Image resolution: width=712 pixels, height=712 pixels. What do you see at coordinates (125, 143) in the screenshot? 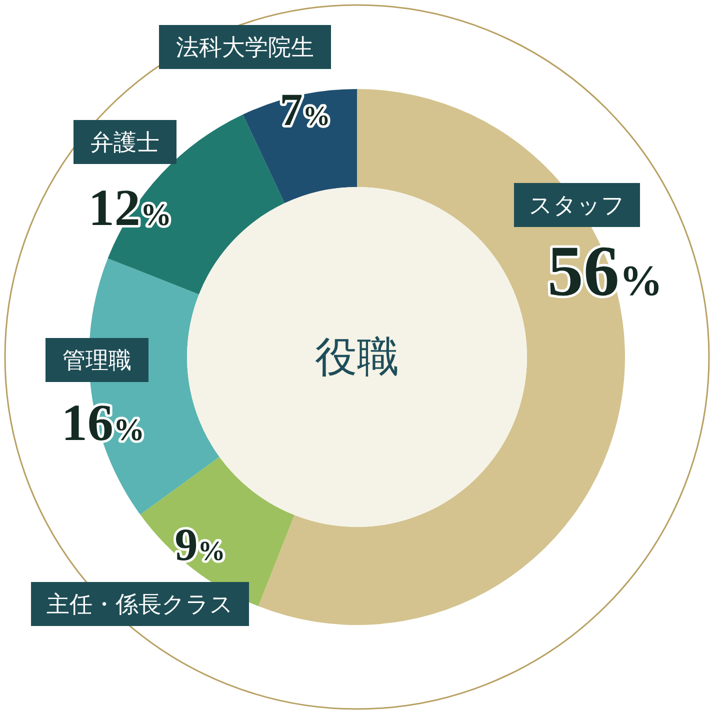
I see `slice-label: 弁護士` at bounding box center [125, 143].